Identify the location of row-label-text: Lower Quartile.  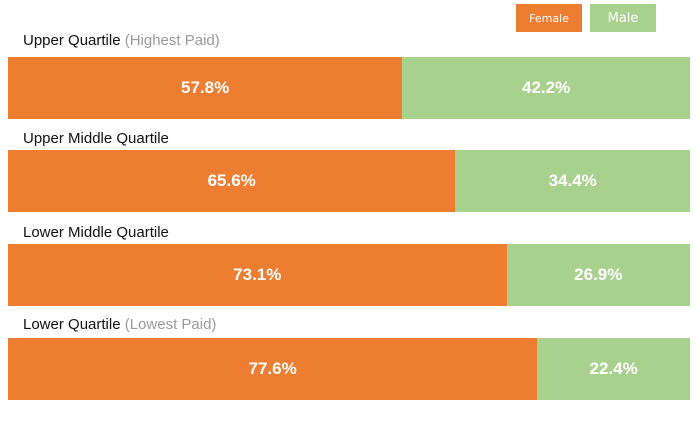
(72, 324).